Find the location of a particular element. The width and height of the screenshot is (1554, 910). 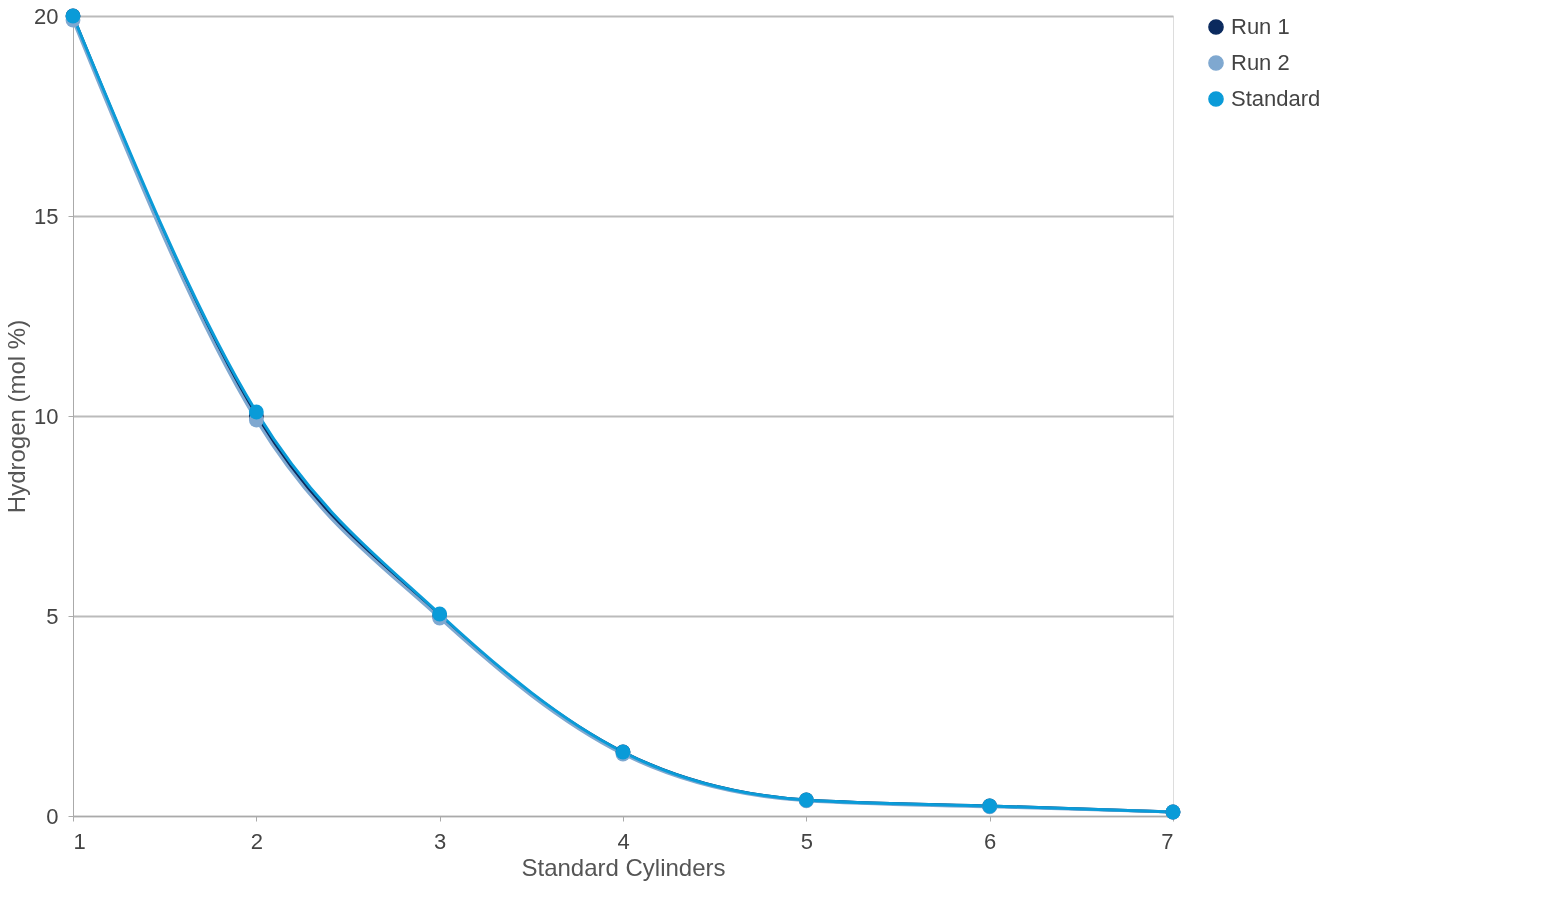

x-tick-label: 2 is located at coordinates (256, 841).